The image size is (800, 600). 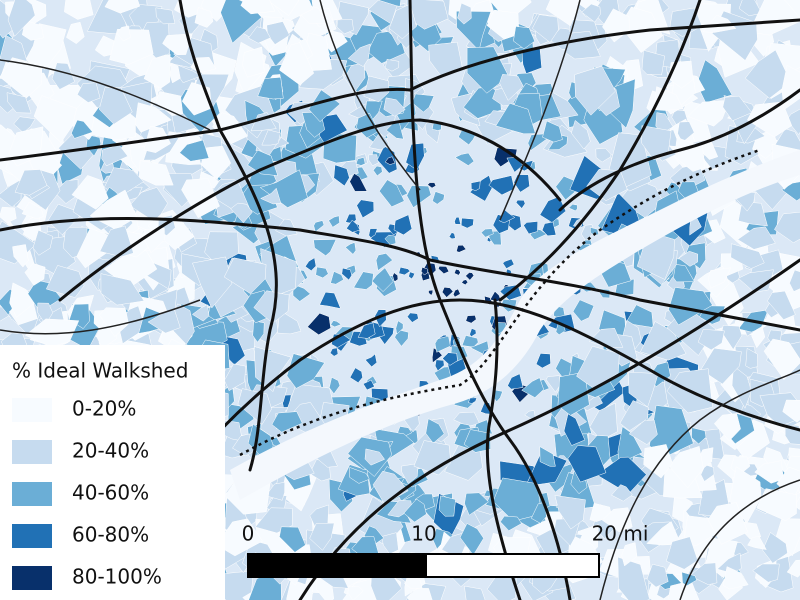 What do you see at coordinates (100, 371) in the screenshot?
I see `legend-title: % Ideal Walkshed` at bounding box center [100, 371].